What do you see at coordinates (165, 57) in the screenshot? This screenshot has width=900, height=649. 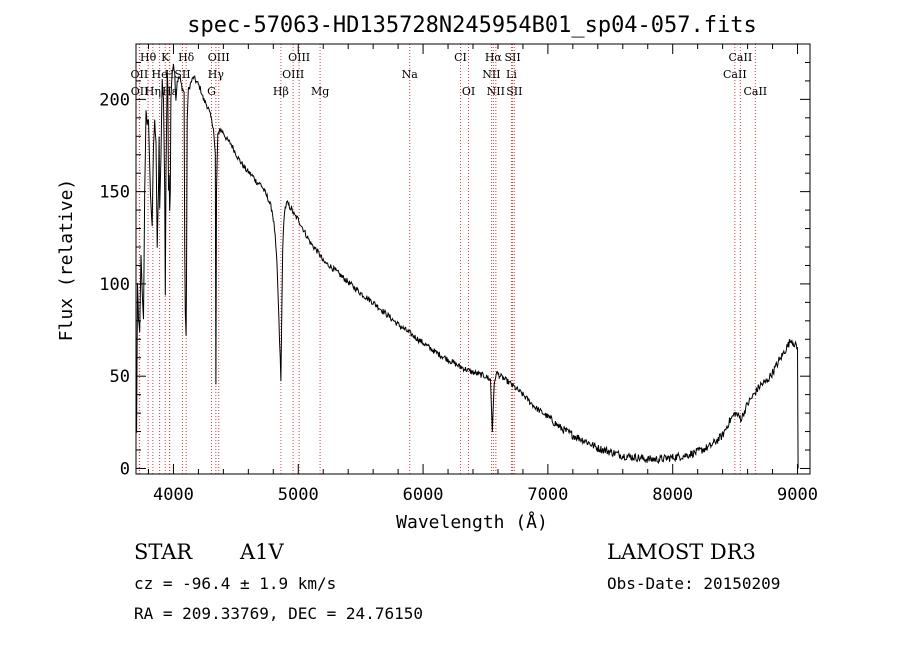 I see `spectral-line-label: K` at bounding box center [165, 57].